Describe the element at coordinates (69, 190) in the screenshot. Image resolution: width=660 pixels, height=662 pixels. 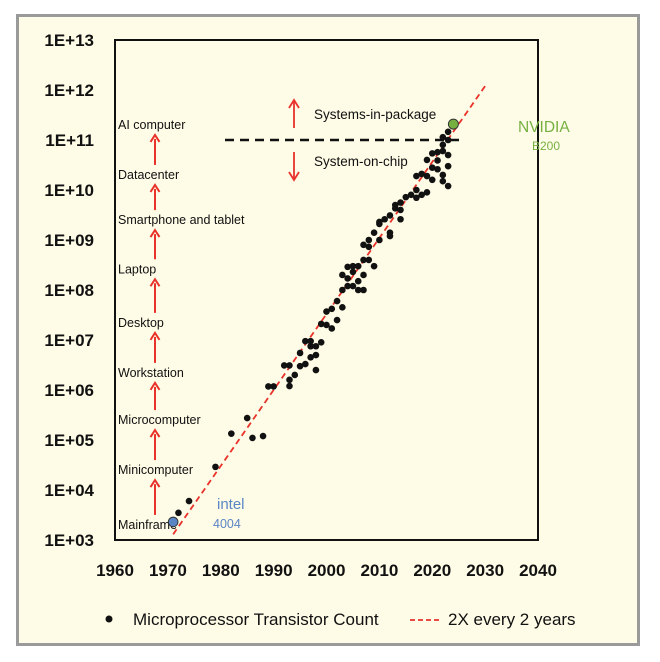
I see `y-tick-label: 1E+10` at that location.